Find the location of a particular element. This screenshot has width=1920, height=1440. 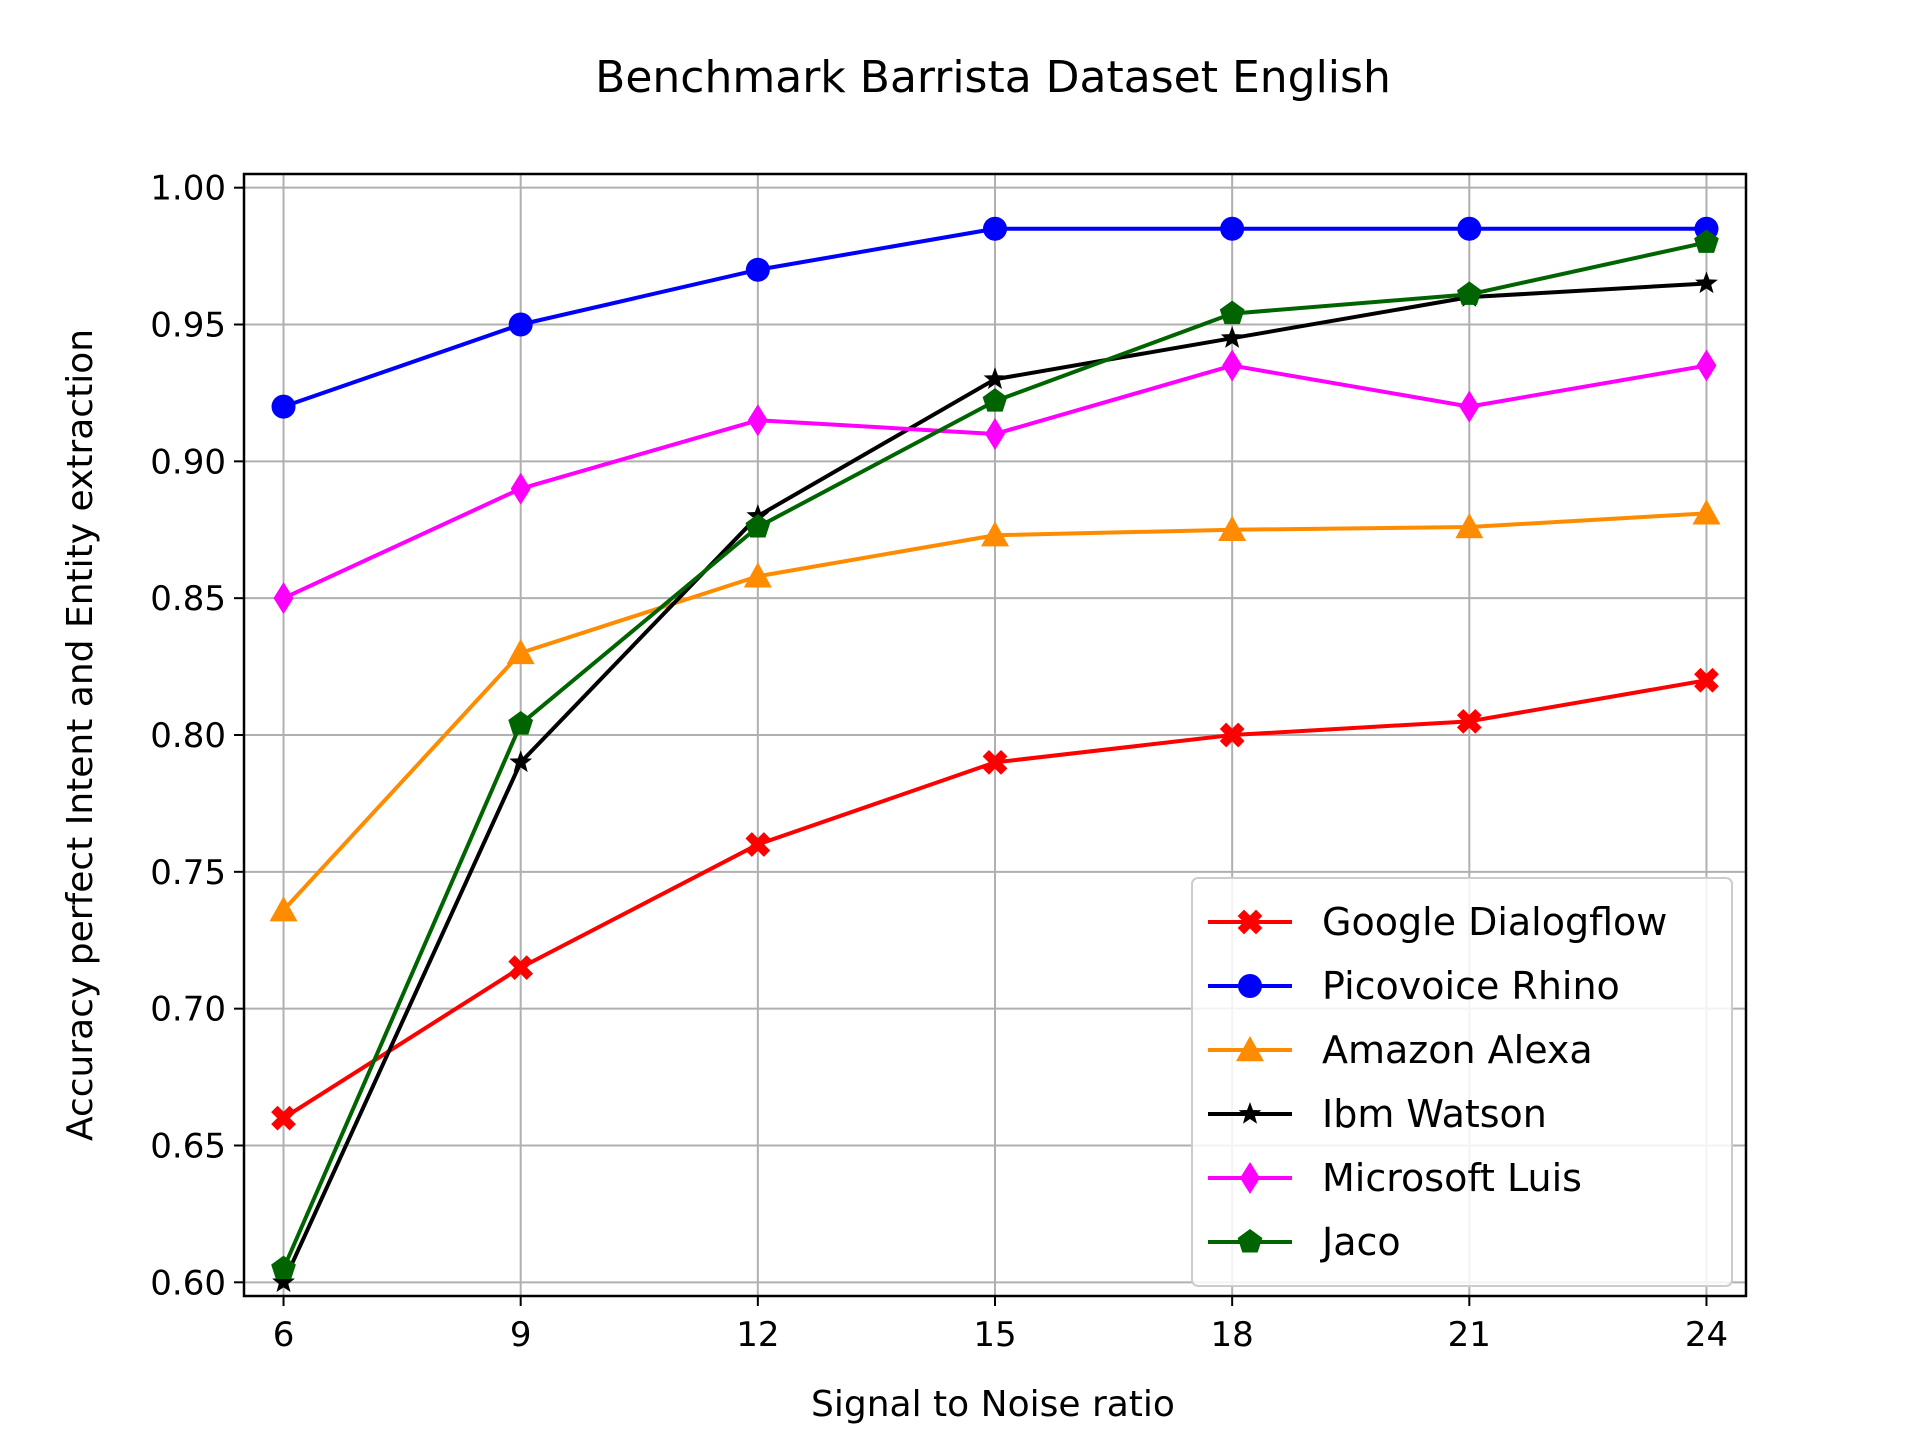

chart-title: Benchmark Barrista Dataset English is located at coordinates (993, 77).